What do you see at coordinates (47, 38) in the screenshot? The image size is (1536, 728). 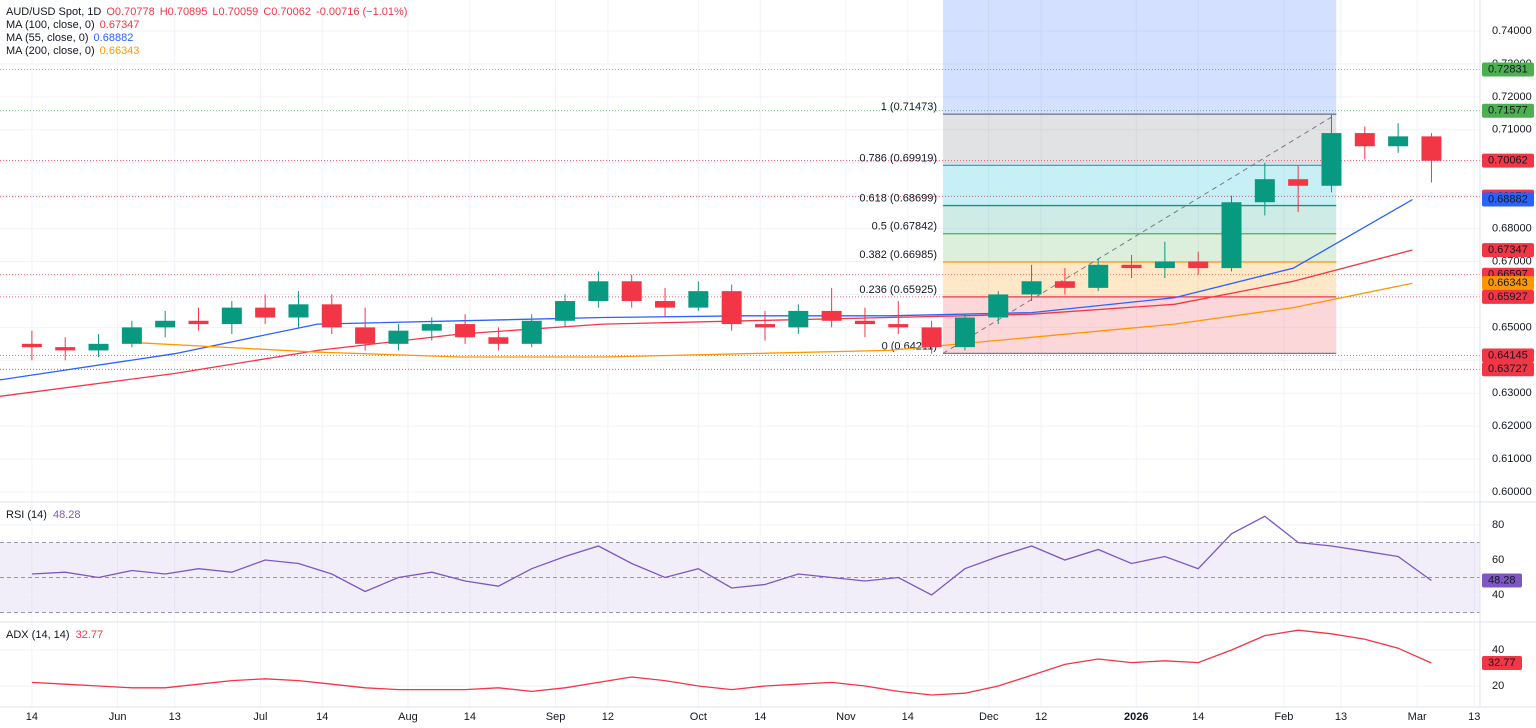 I see `ma-name: MA (55, close, 0)` at bounding box center [47, 38].